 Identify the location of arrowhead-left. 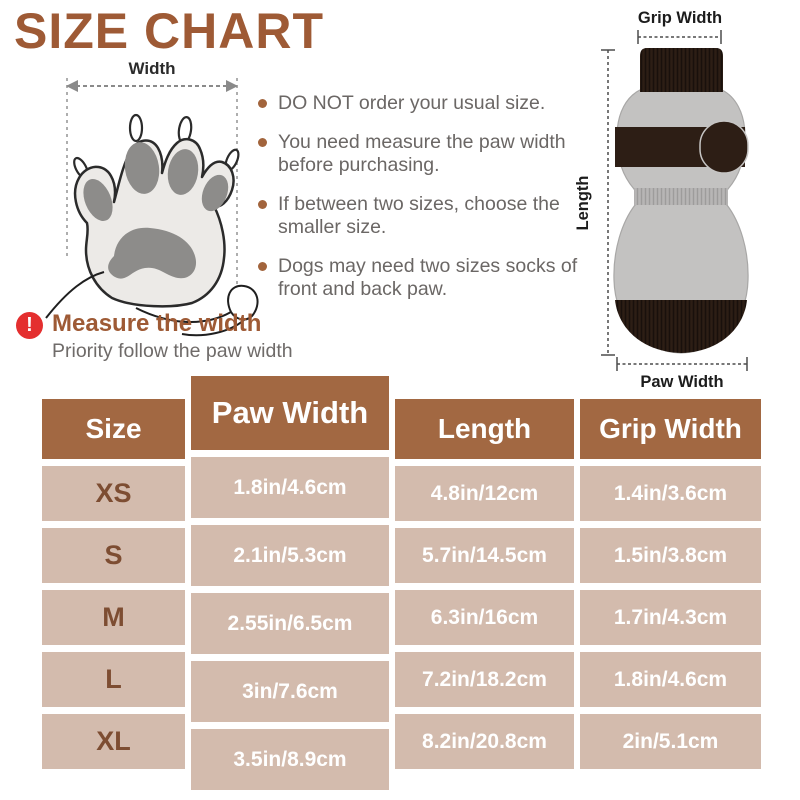
(72, 86).